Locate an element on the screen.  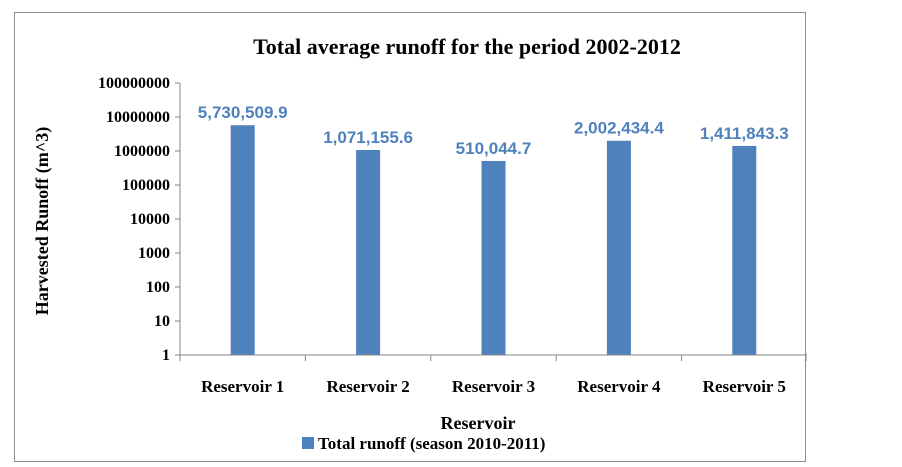
category-label: Reservoir 4 is located at coordinates (619, 386).